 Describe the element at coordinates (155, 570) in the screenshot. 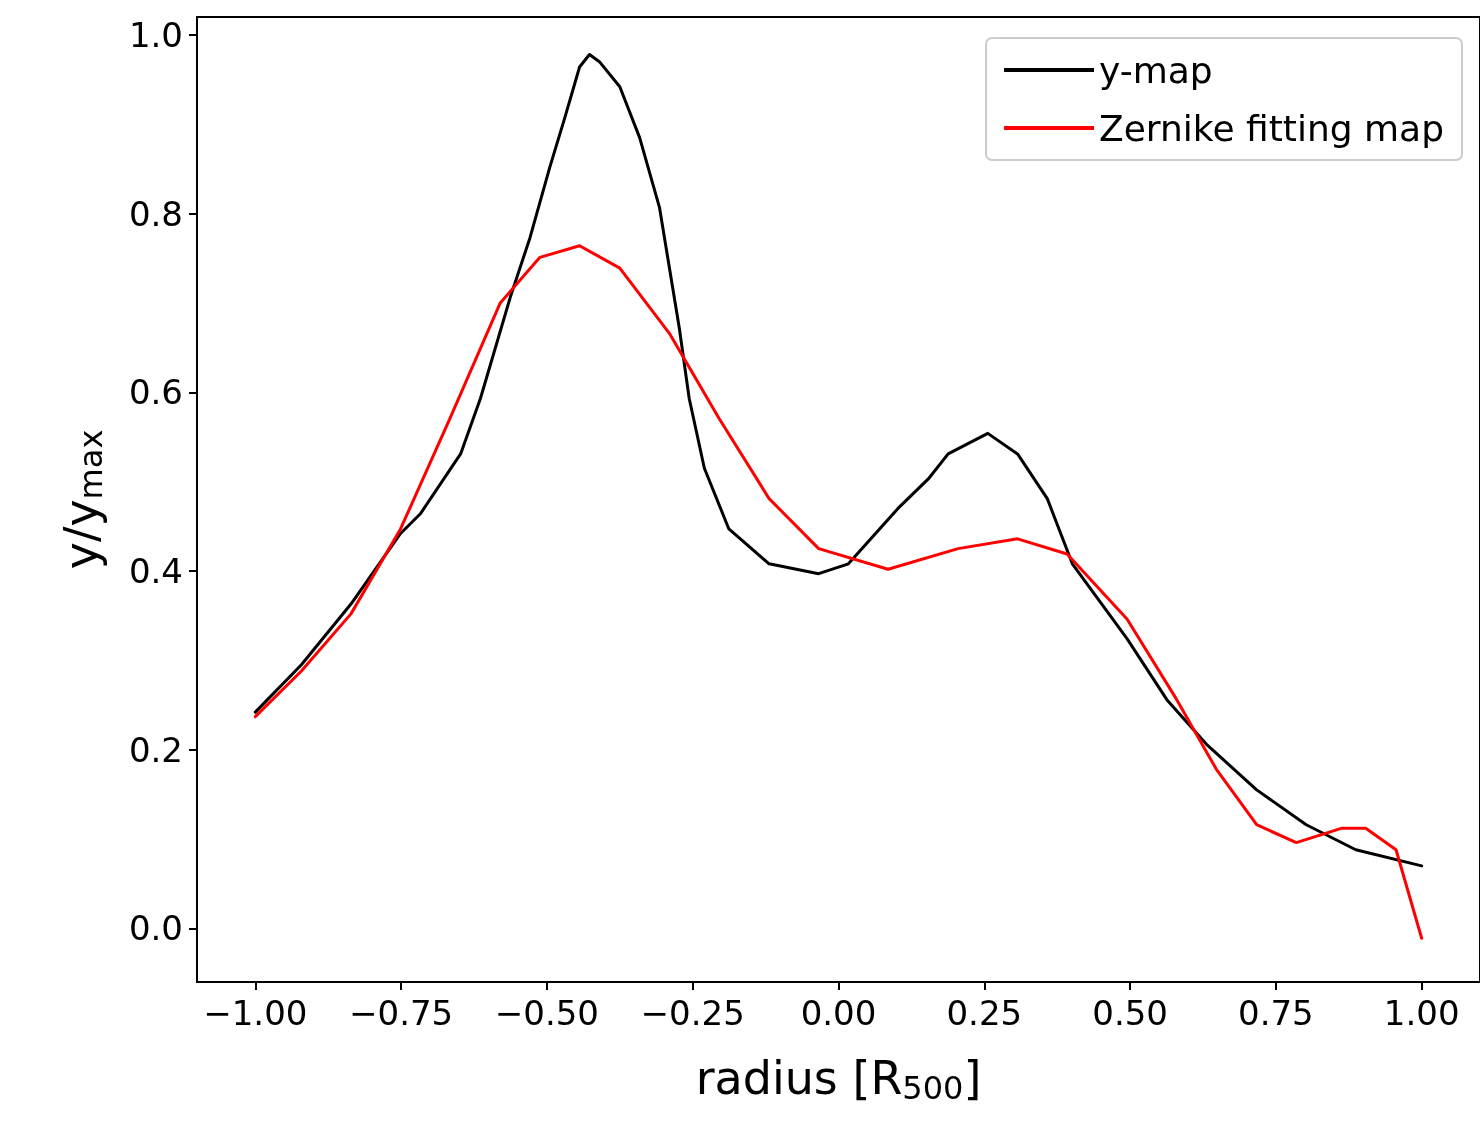

I see `y-tick-label: 0.4` at that location.